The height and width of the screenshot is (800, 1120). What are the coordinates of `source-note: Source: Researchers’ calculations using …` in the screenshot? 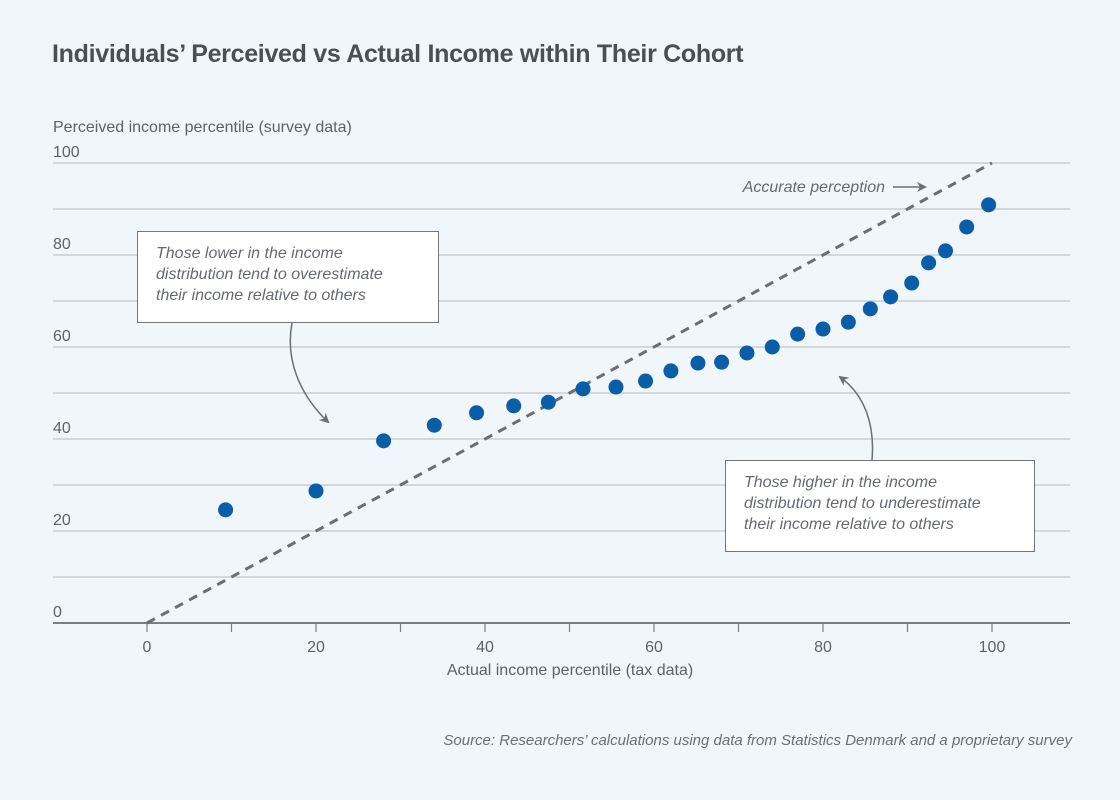 It's located at (757, 740).